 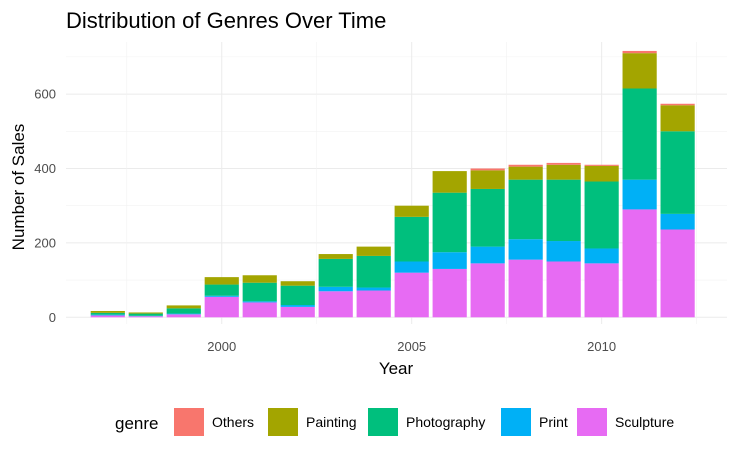 What do you see at coordinates (677, 118) in the screenshot?
I see `bar-painting-2012` at bounding box center [677, 118].